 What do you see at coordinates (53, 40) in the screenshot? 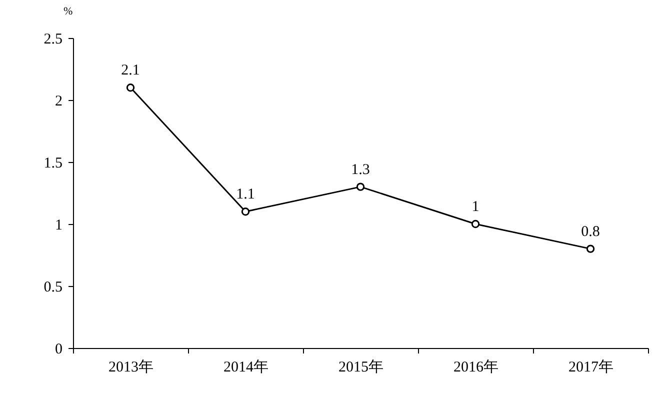
I see `y-tick-label: 2.5` at bounding box center [53, 40].